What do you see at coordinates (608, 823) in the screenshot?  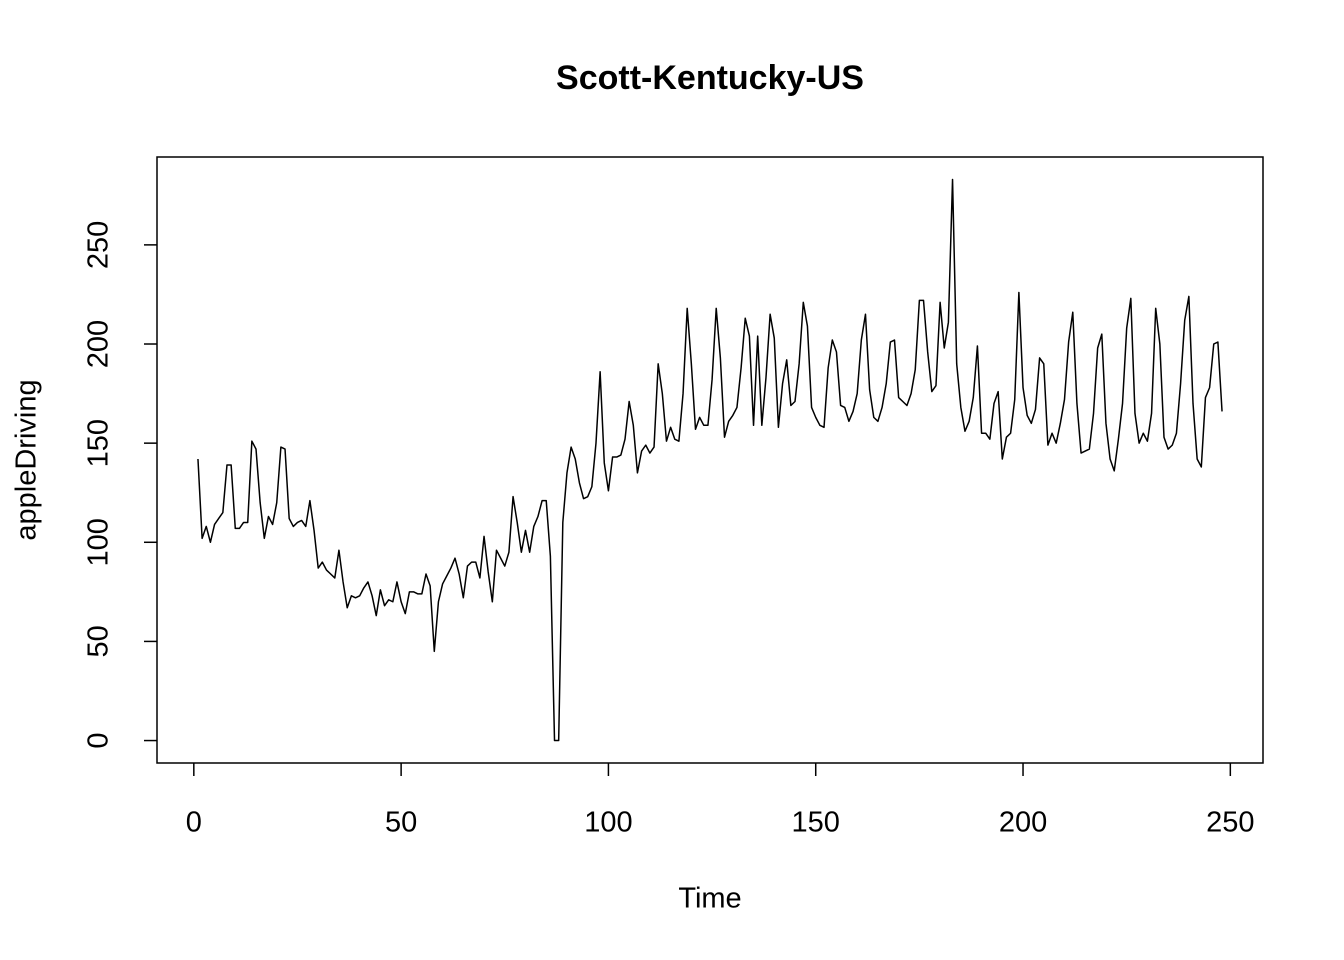 I see `x-tick-label: 100` at bounding box center [608, 823].